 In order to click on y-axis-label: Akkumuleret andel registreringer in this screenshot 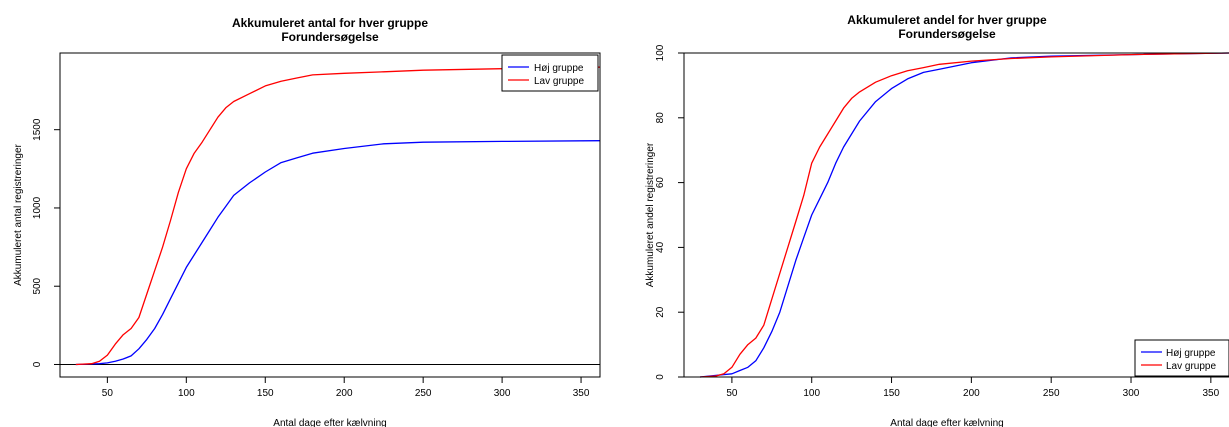, I will do `click(650, 214)`.